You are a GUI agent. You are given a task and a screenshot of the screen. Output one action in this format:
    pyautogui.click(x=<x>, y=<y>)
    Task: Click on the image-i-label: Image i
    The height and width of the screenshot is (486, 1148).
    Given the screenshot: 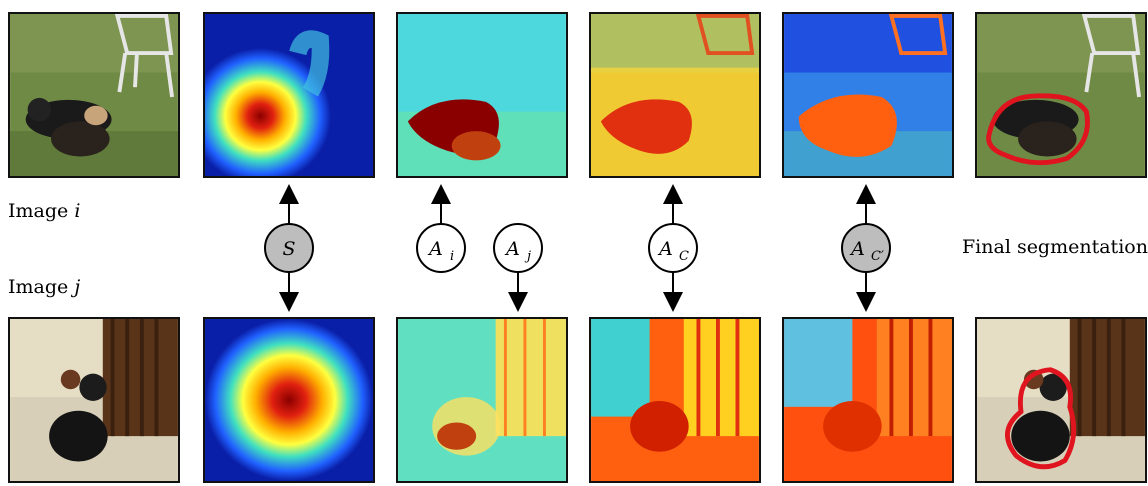 What is the action you would take?
    pyautogui.click(x=44, y=211)
    